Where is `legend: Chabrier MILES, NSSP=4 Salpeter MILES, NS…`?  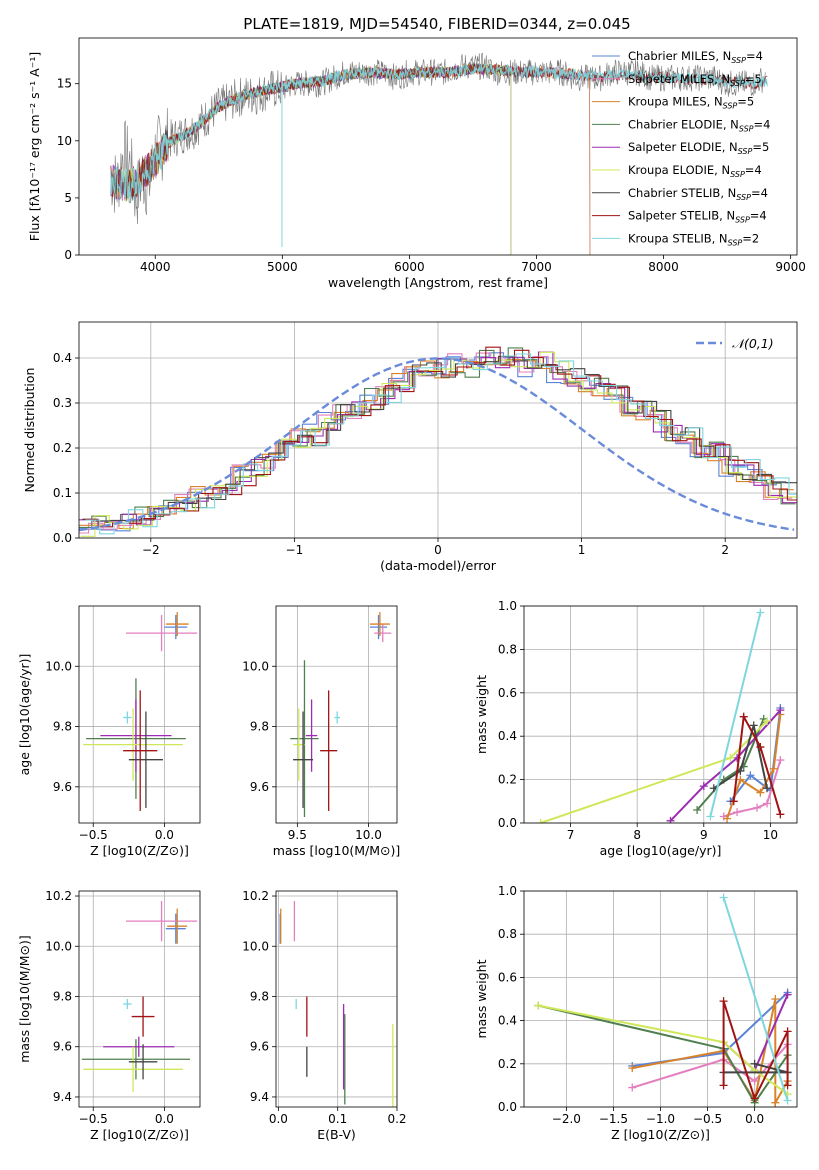
legend: Chabrier MILES, NSSP=4 Salpeter MILES, NS… is located at coordinates (681, 148).